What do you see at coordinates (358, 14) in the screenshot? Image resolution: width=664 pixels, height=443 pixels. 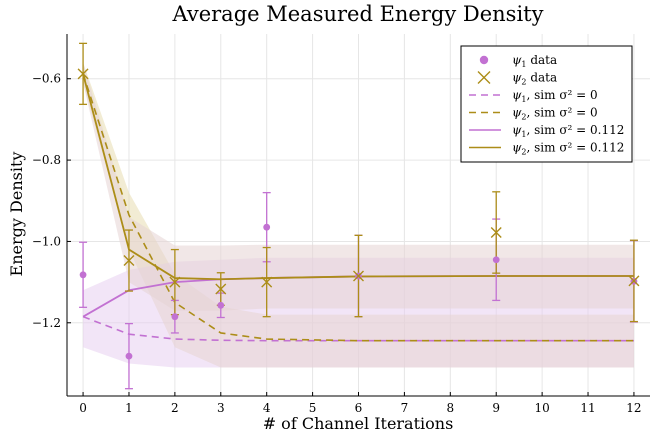 I see `chart-title: Average Measured Energy Density` at bounding box center [358, 14].